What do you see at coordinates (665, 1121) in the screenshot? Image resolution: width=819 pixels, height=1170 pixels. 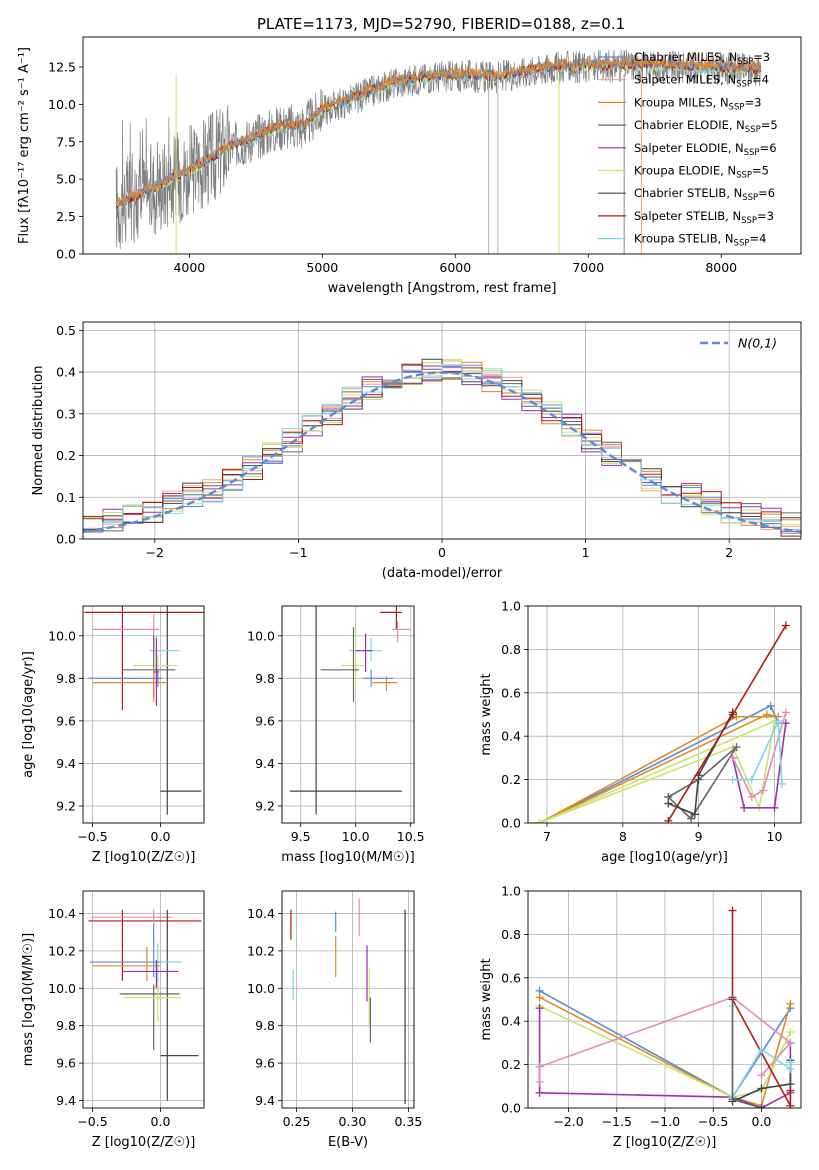 I see `x-tick-label: −1.0` at bounding box center [665, 1121].